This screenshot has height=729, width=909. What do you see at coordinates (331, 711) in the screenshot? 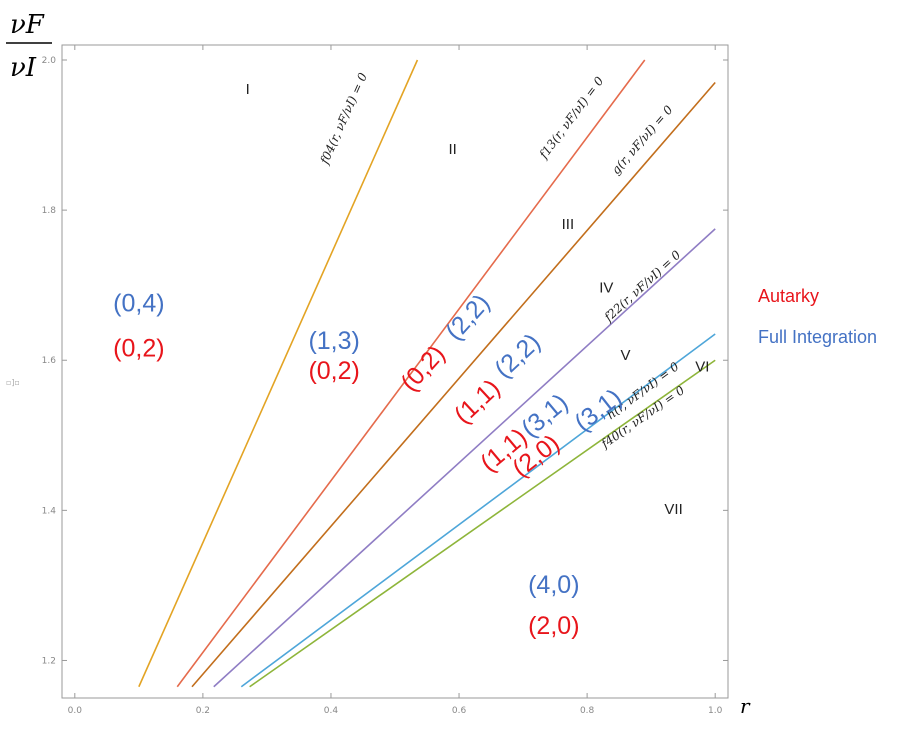
I see `x-tick-label: 0.4` at bounding box center [331, 711].